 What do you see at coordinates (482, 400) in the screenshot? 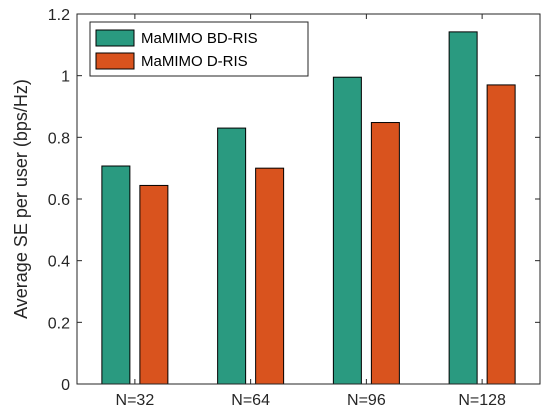
I see `x-tick-label: N=128` at bounding box center [482, 400].